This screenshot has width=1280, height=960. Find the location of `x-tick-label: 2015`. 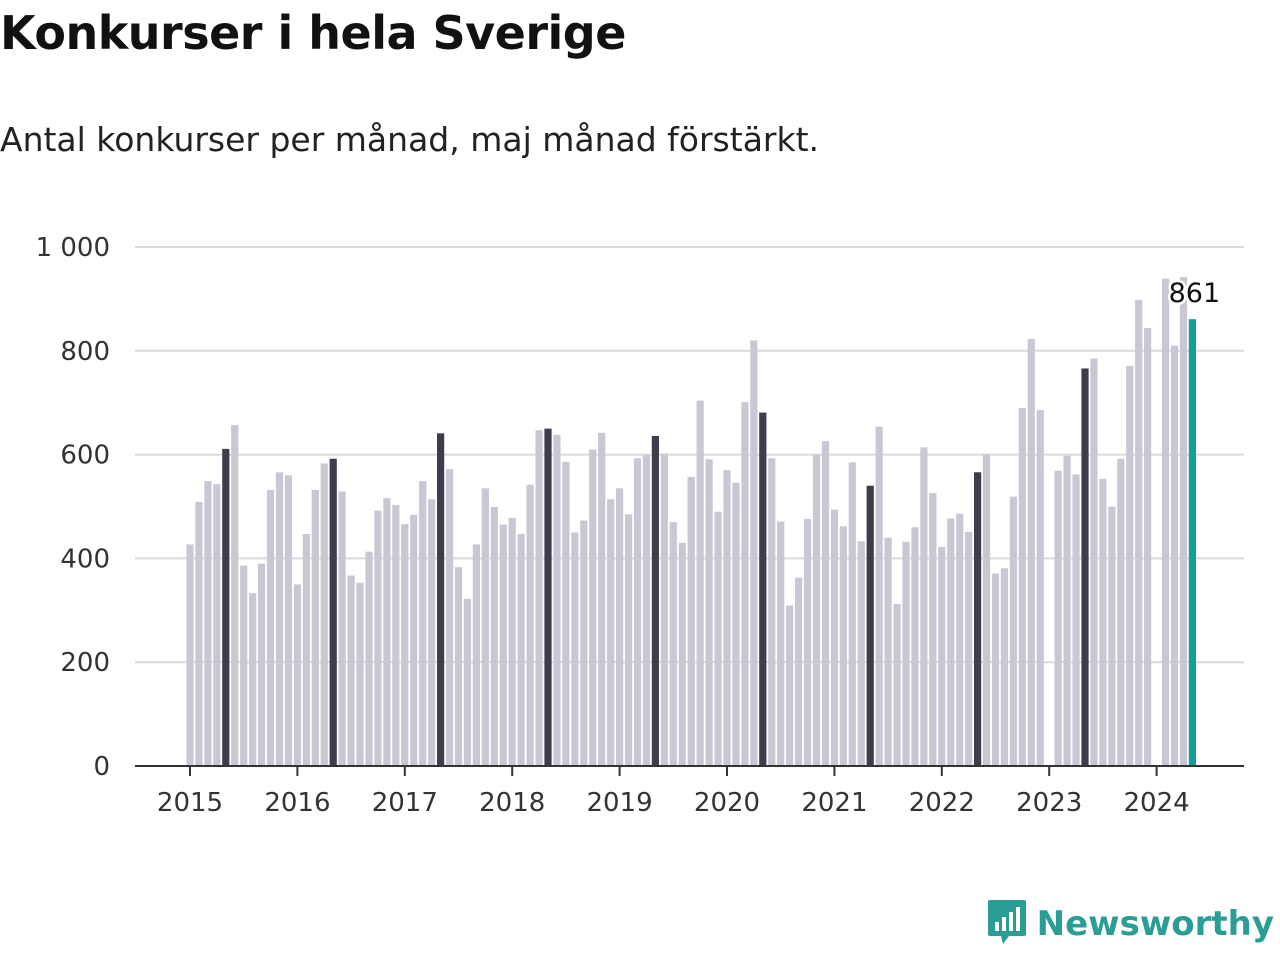

x-tick-label: 2015 is located at coordinates (190, 803).